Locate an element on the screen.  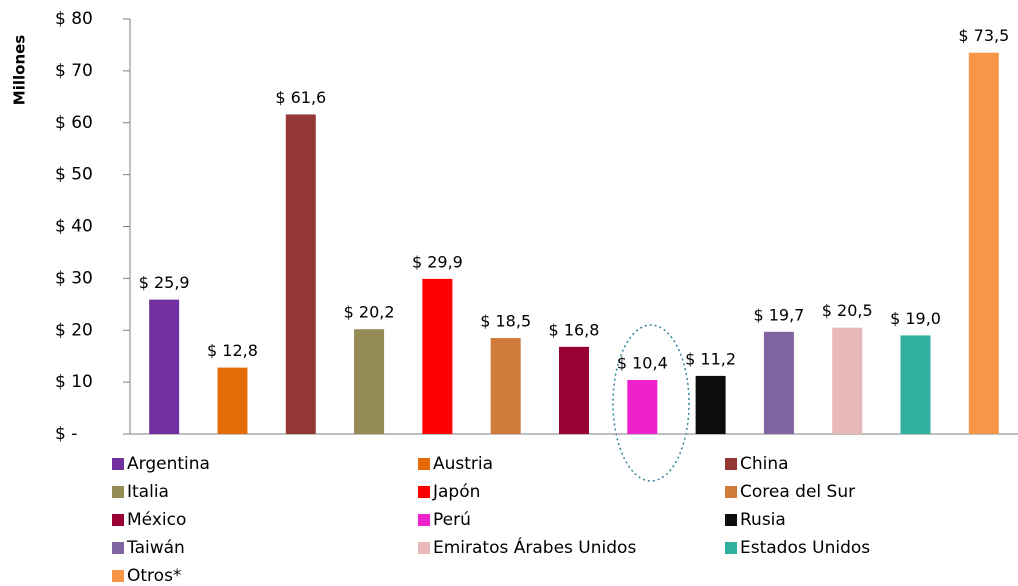
value-label: $ 19,7 is located at coordinates (778, 314).